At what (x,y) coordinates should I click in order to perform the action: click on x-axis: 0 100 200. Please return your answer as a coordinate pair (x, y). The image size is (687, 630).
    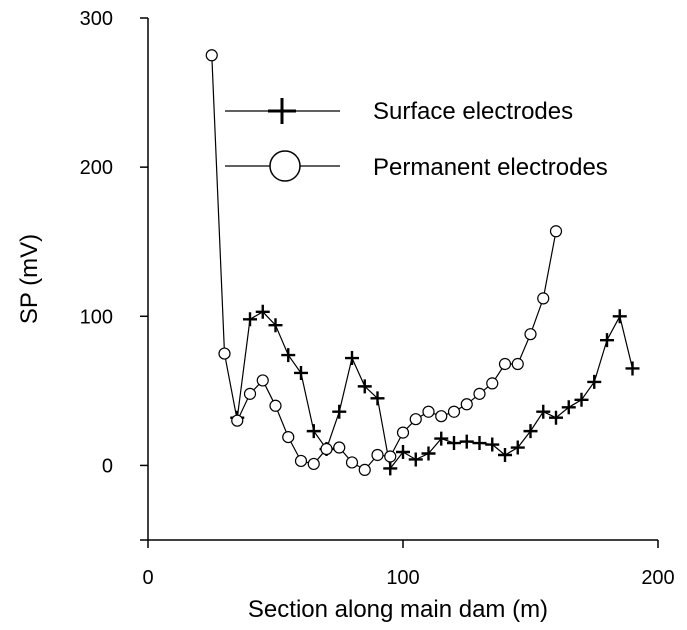
    Looking at the image, I should click on (408, 564).